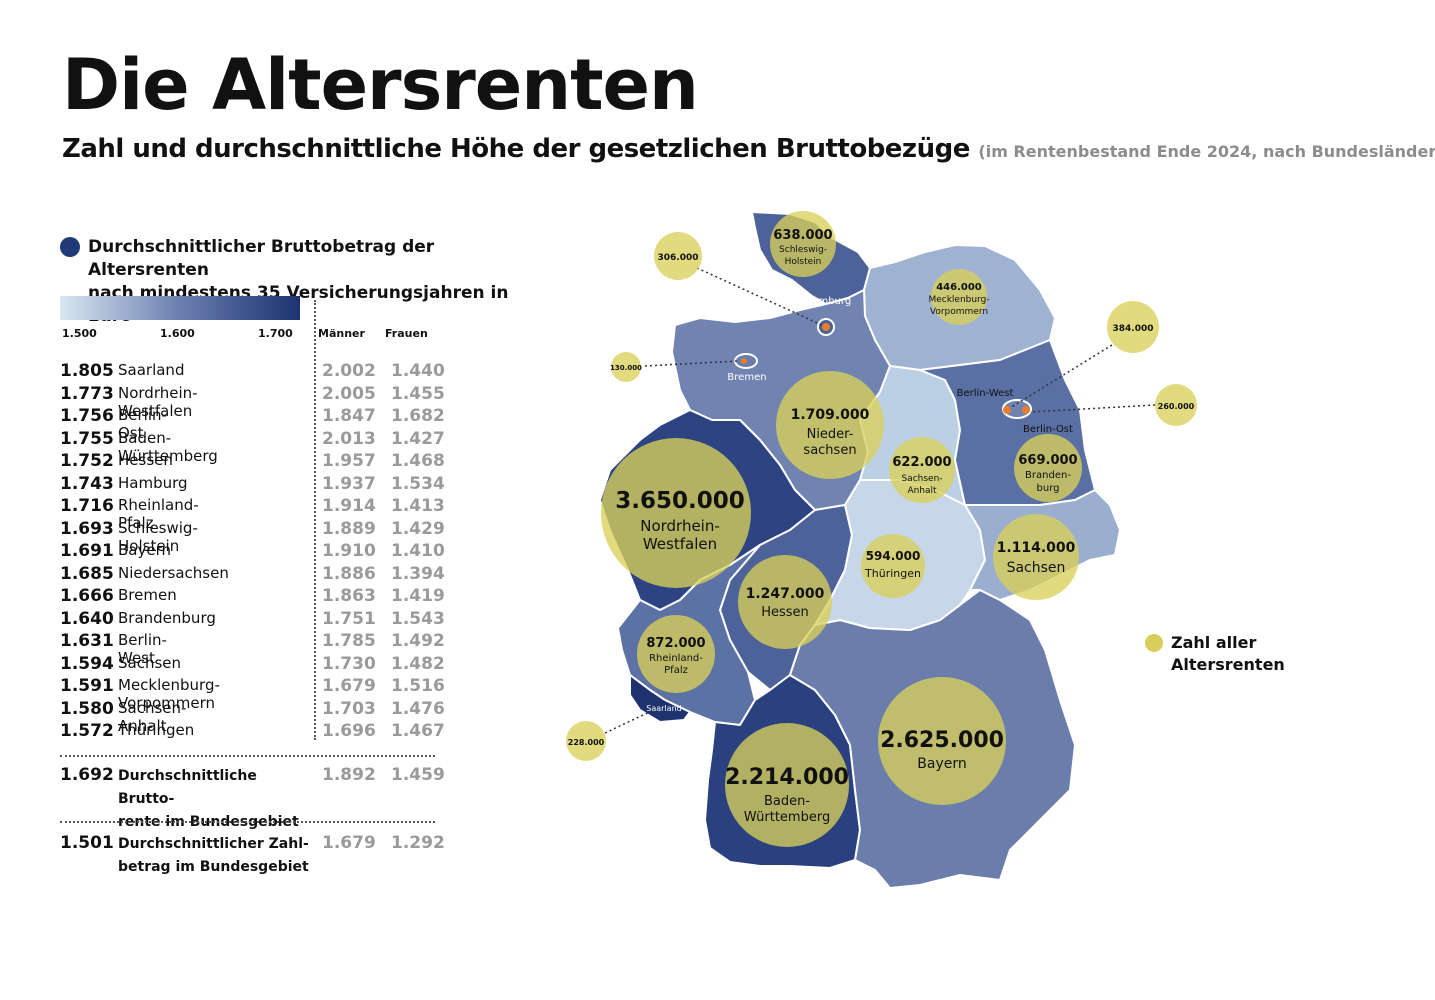 This screenshot has width=1435, height=1000. Describe the element at coordinates (87, 596) in the screenshot. I see `avg-value: 1.666` at that location.